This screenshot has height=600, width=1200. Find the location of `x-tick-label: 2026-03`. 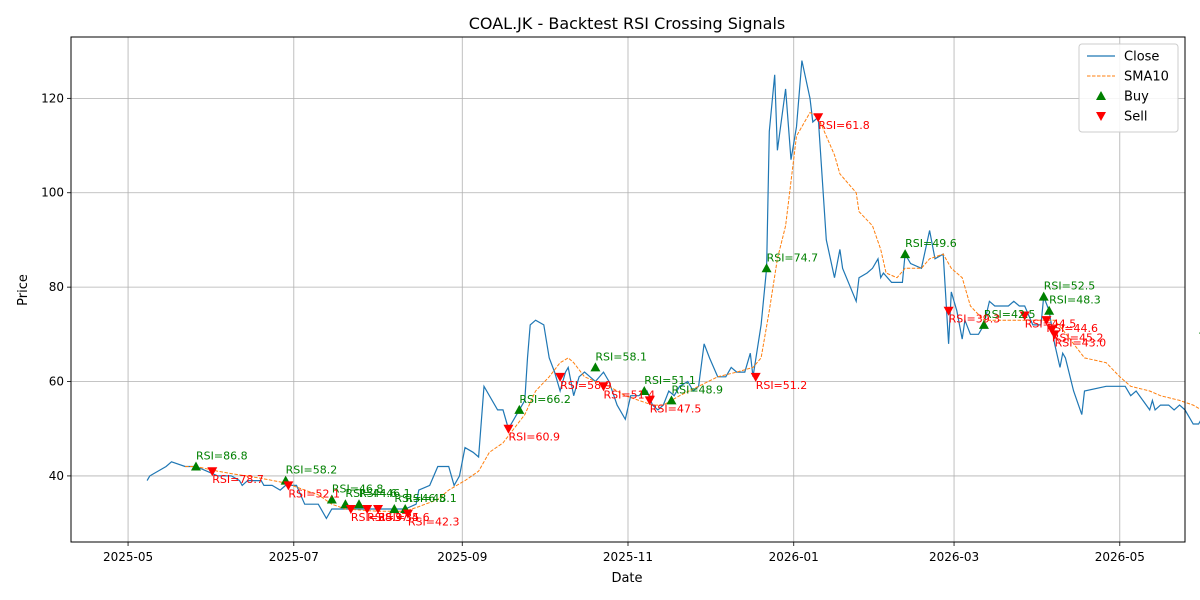

x-tick-label: 2026-03 is located at coordinates (954, 557).